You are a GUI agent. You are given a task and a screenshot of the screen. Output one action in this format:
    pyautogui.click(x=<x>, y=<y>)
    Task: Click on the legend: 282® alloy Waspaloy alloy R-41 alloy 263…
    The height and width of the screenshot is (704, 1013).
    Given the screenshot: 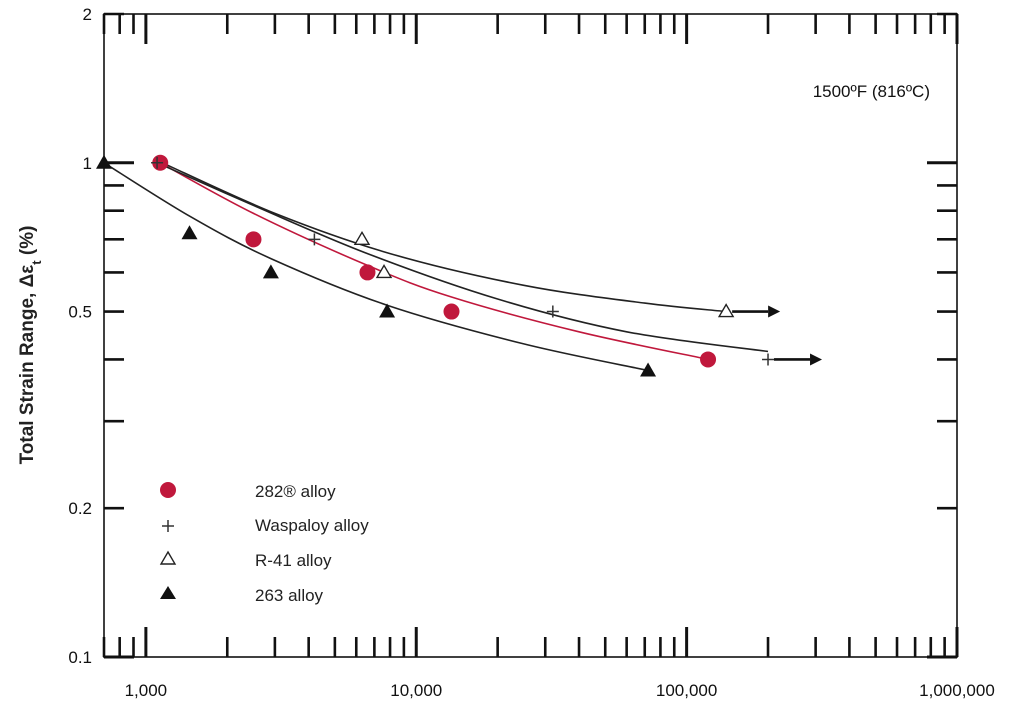 What is the action you would take?
    pyautogui.click(x=264, y=543)
    